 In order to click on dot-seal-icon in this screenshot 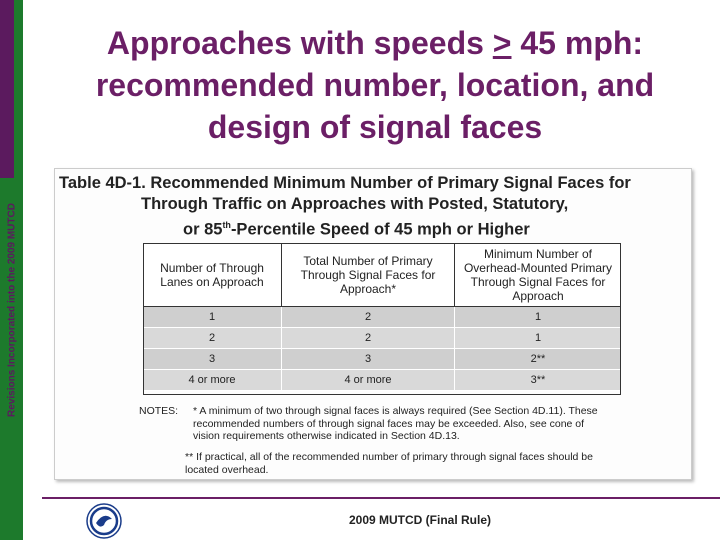, I will do `click(104, 521)`.